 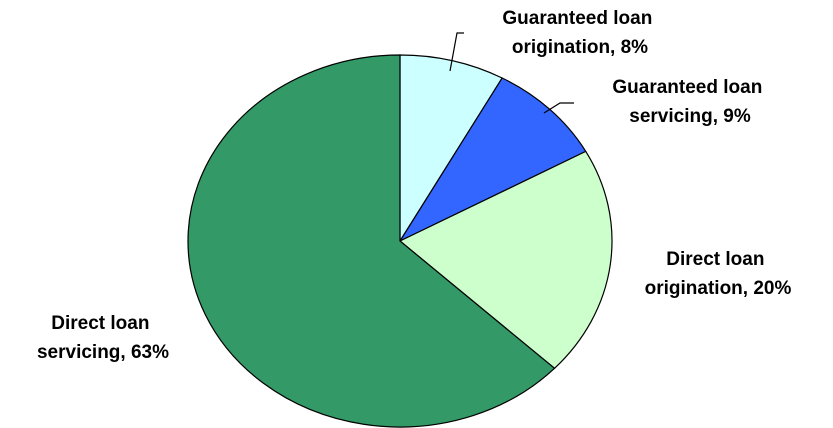 I want to click on leader-line-guaranteed-origination, so click(x=456, y=52).